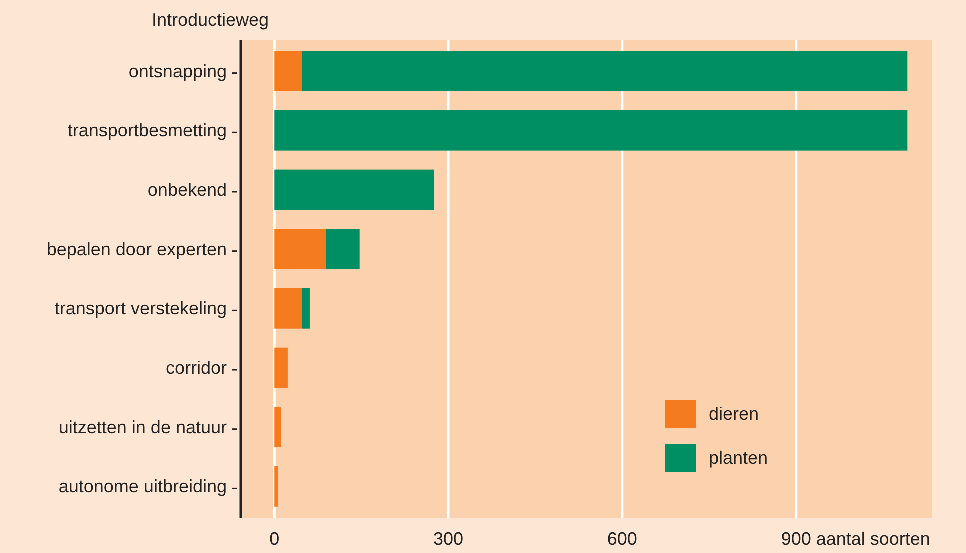 The width and height of the screenshot is (966, 553). What do you see at coordinates (142, 427) in the screenshot?
I see `y-tick-label: uitzetten in de natuur` at bounding box center [142, 427].